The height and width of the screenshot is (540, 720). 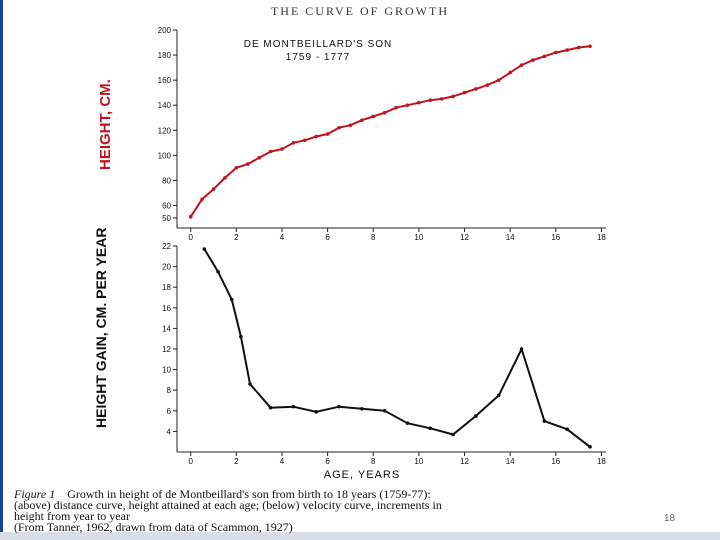 What do you see at coordinates (373, 461) in the screenshot?
I see `vel-x-tick-label: 8` at bounding box center [373, 461].